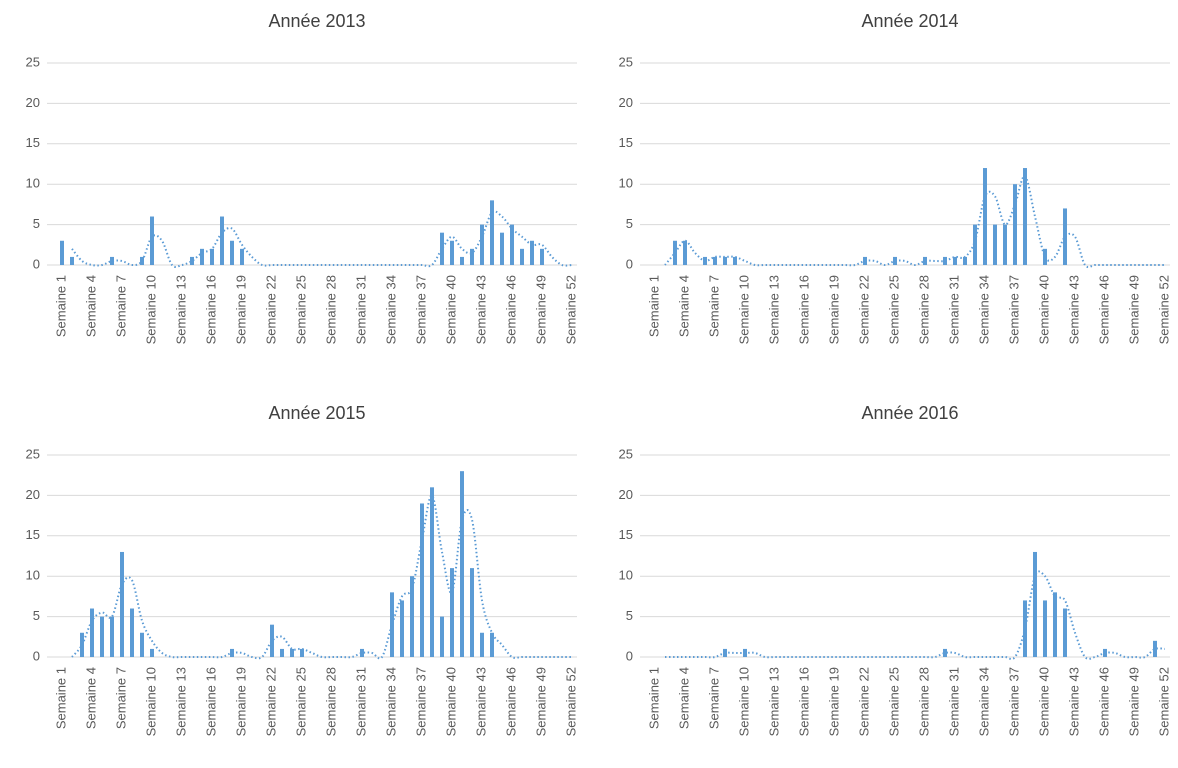 This screenshot has height=768, width=1178. Describe the element at coordinates (540, 701) in the screenshot. I see `x-tick-label: Semaine 49` at that location.